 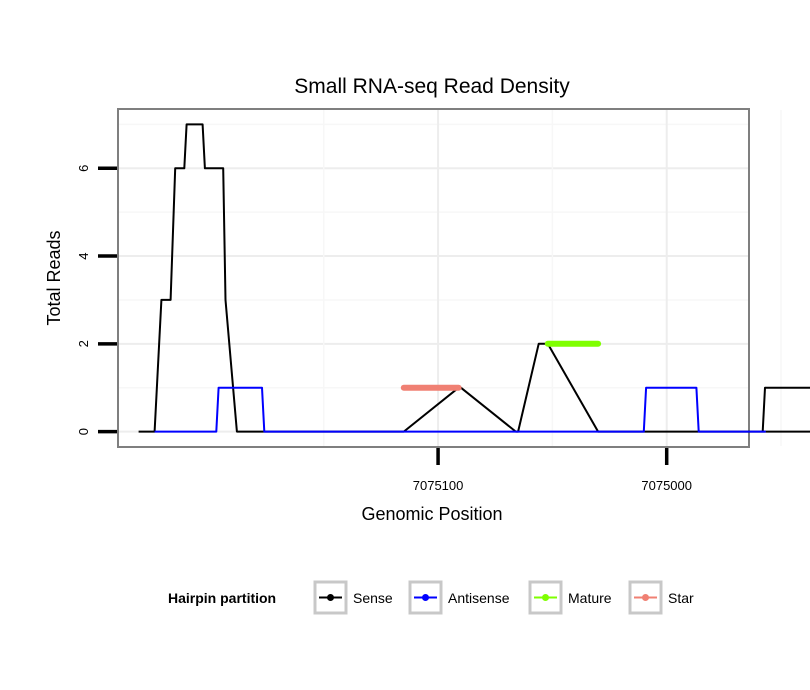 I want to click on y-axis: 0 2 4 6, so click(x=96, y=300).